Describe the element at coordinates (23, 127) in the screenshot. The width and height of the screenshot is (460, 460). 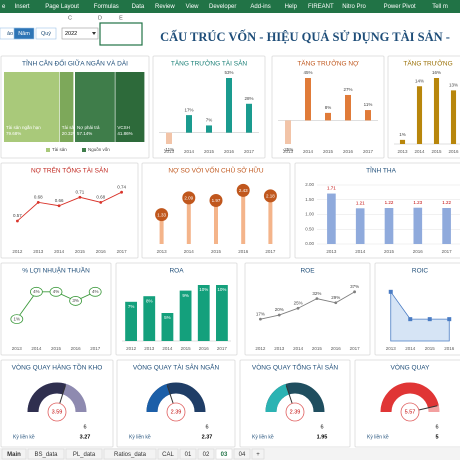
I see `treemap-label: Tài sản ngắn hạn` at that location.